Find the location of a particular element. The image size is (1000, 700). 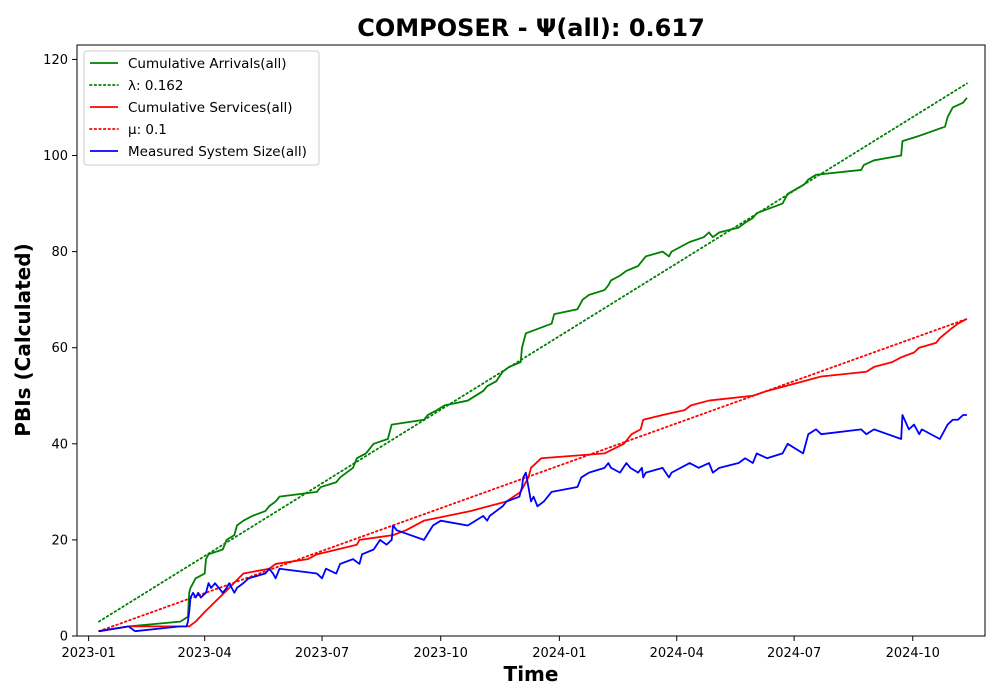

x-tick-label: 2024-04 is located at coordinates (677, 653).